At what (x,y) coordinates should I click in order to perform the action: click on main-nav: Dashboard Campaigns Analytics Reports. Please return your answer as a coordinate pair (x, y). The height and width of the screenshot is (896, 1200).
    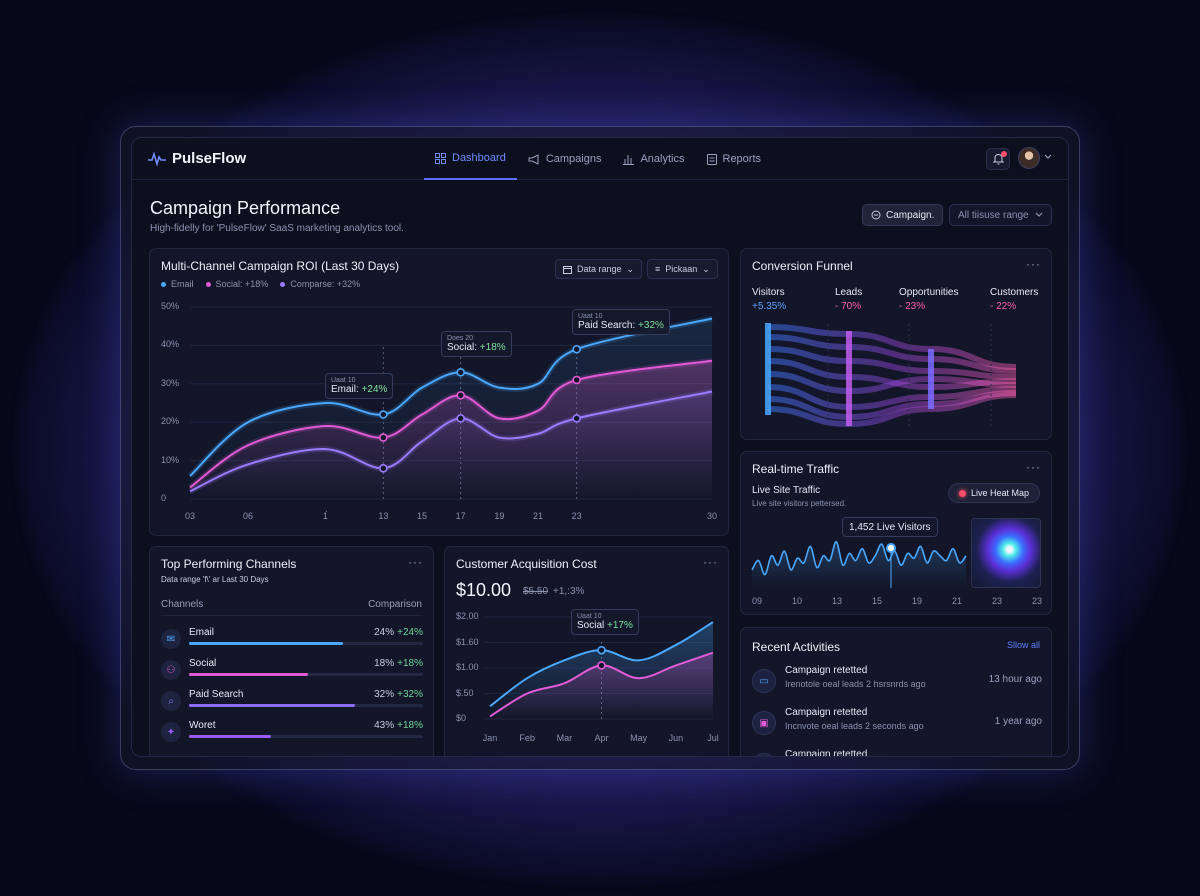
    Looking at the image, I should click on (598, 159).